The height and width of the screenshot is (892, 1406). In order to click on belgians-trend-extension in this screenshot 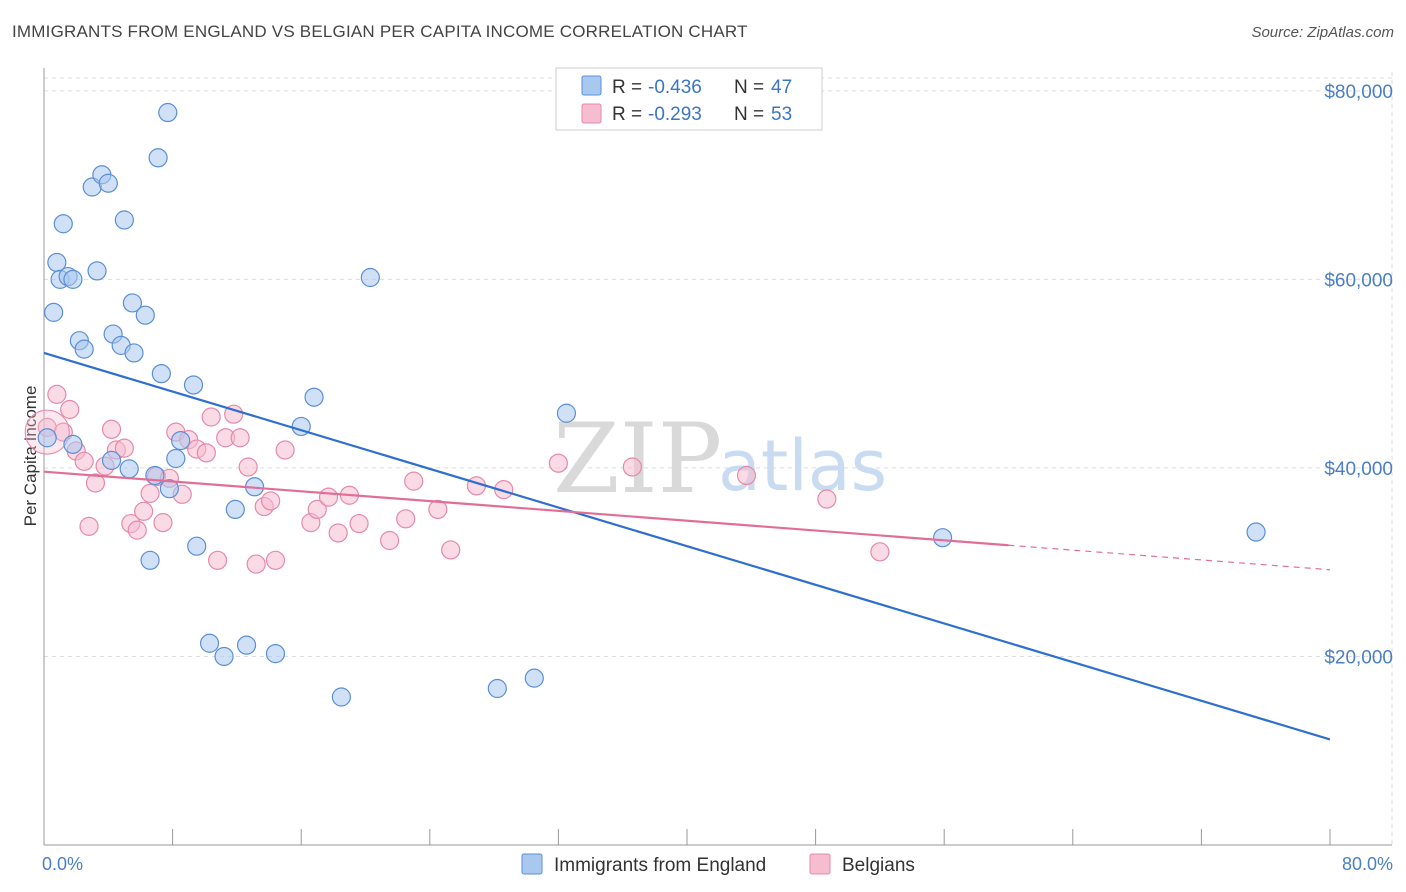, I will do `click(1169, 557)`.